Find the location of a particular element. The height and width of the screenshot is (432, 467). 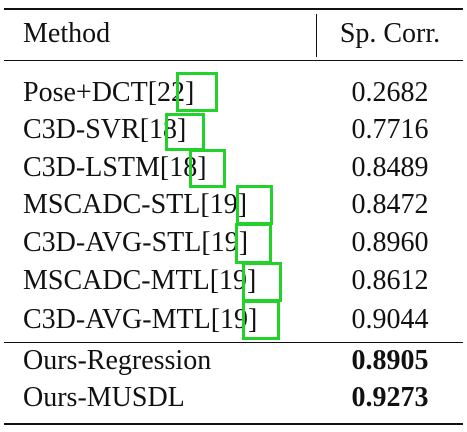

method-cell: C3D-AVG-MTL [19] is located at coordinates (168, 320).